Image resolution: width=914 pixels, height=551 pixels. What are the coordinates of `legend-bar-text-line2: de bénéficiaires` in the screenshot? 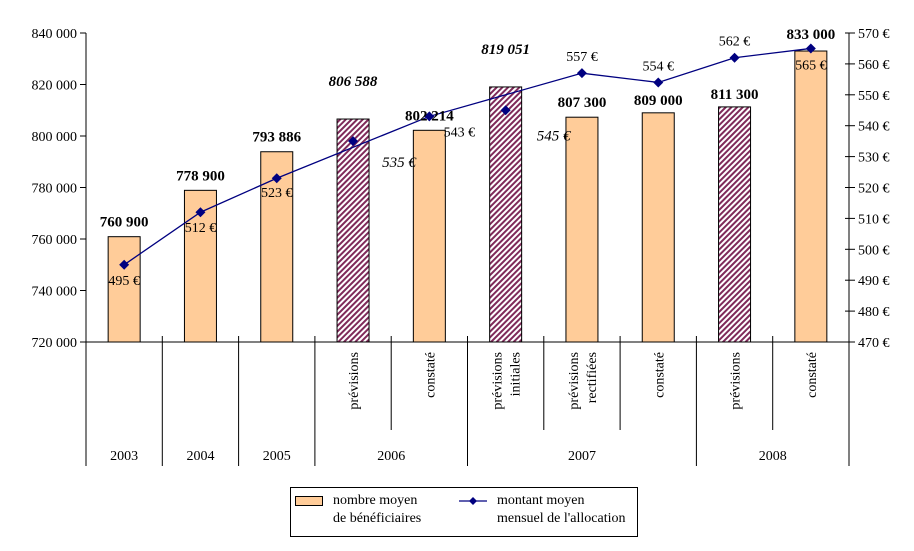 It's located at (377, 518).